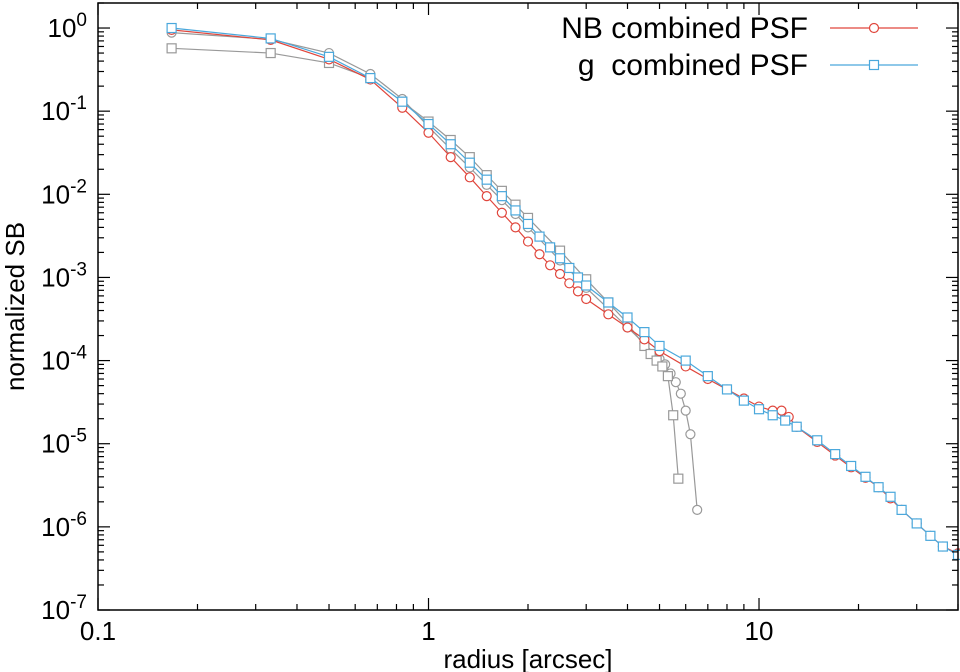 The height and width of the screenshot is (672, 960). I want to click on y-tick-exponent: -2, so click(78, 186).